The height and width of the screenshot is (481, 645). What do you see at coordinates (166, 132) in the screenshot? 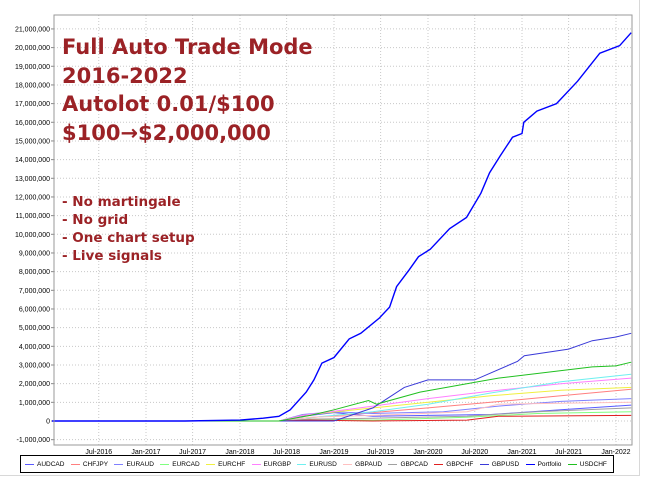
I see `headline-line-4: $100→$2,000,000` at bounding box center [166, 132].